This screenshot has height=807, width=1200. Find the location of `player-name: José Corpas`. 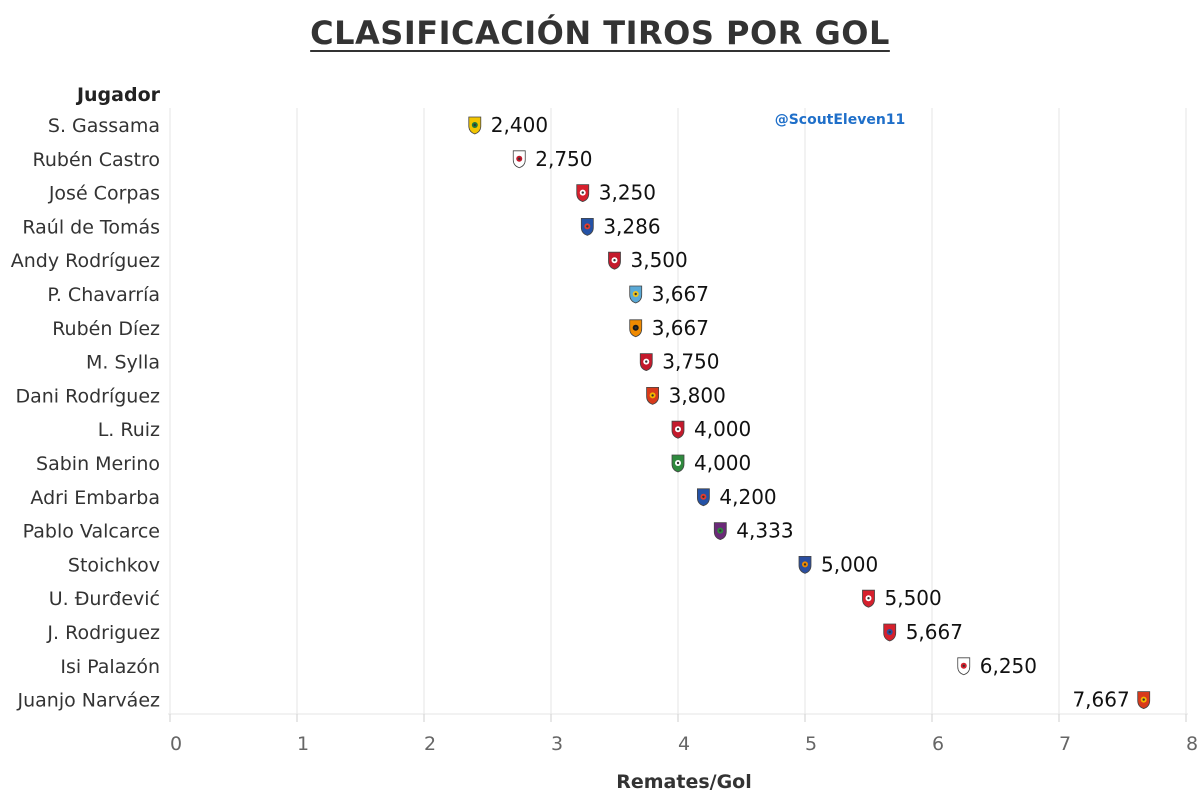

player-name: José Corpas is located at coordinates (104, 194).